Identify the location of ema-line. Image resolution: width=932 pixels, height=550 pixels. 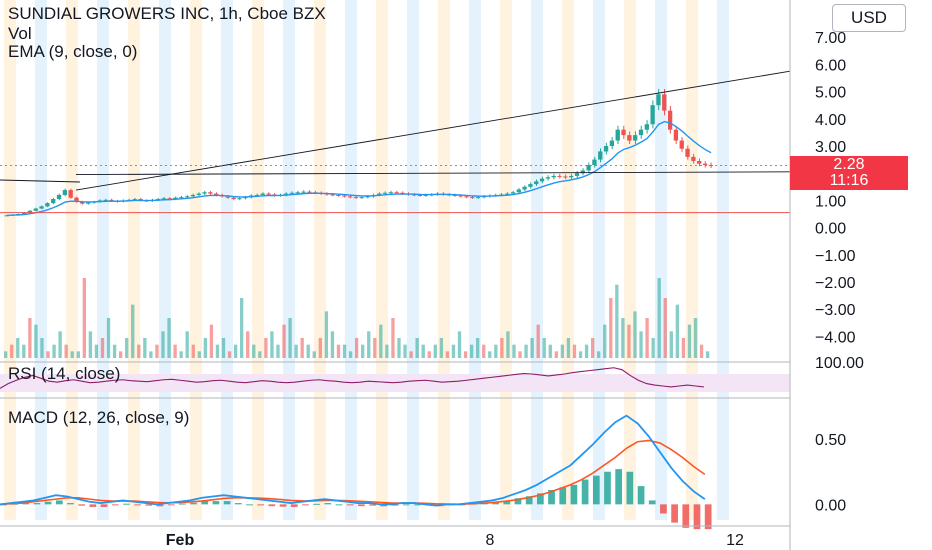
(359, 168).